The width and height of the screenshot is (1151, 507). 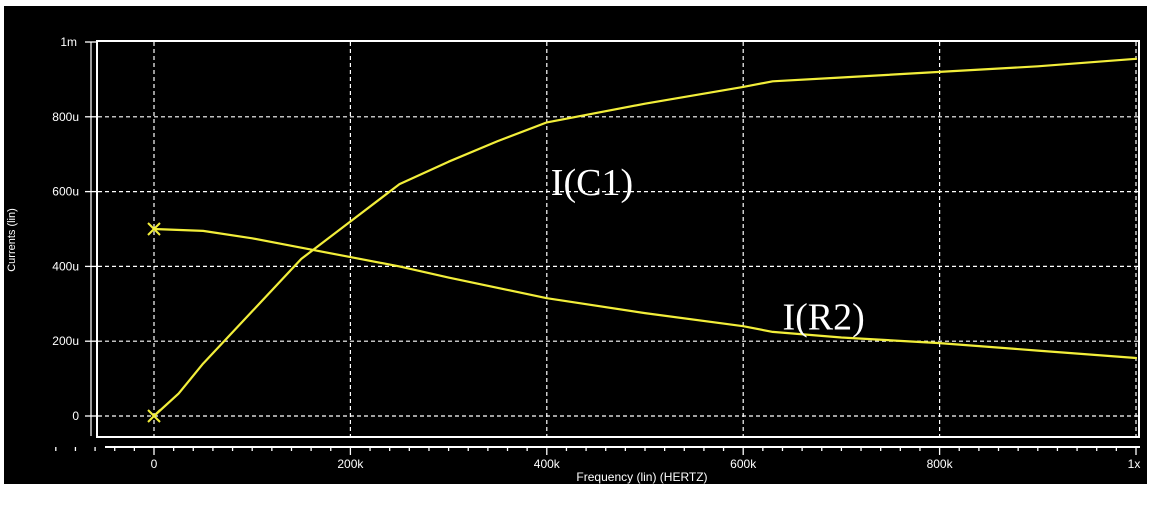 What do you see at coordinates (154, 464) in the screenshot?
I see `x-tick-label: 0` at bounding box center [154, 464].